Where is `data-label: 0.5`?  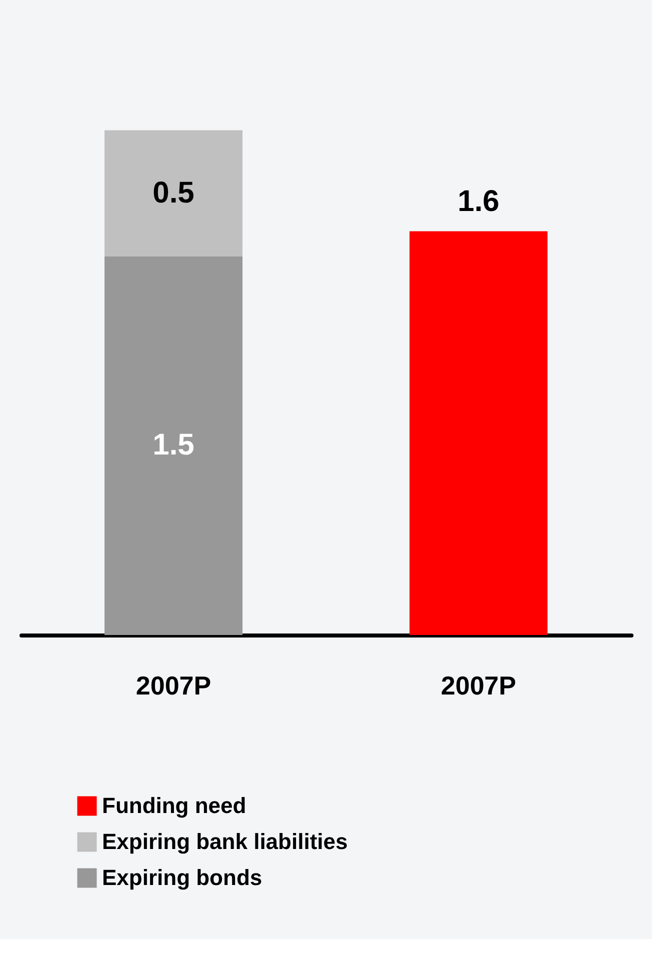 data-label: 0.5 is located at coordinates (173, 193).